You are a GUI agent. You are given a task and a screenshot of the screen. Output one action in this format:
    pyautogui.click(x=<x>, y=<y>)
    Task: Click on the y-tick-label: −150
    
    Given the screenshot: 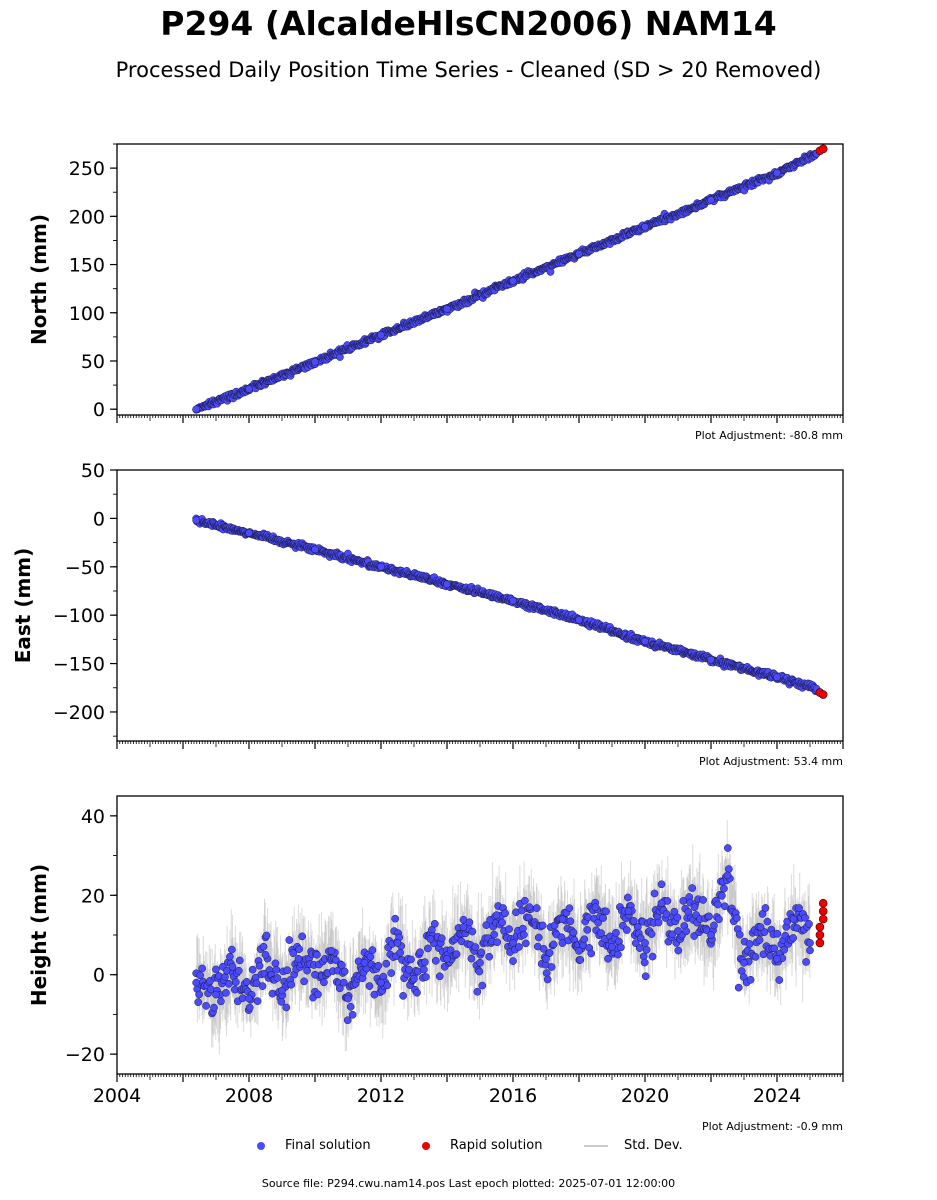 What is the action you would take?
    pyautogui.click(x=79, y=665)
    